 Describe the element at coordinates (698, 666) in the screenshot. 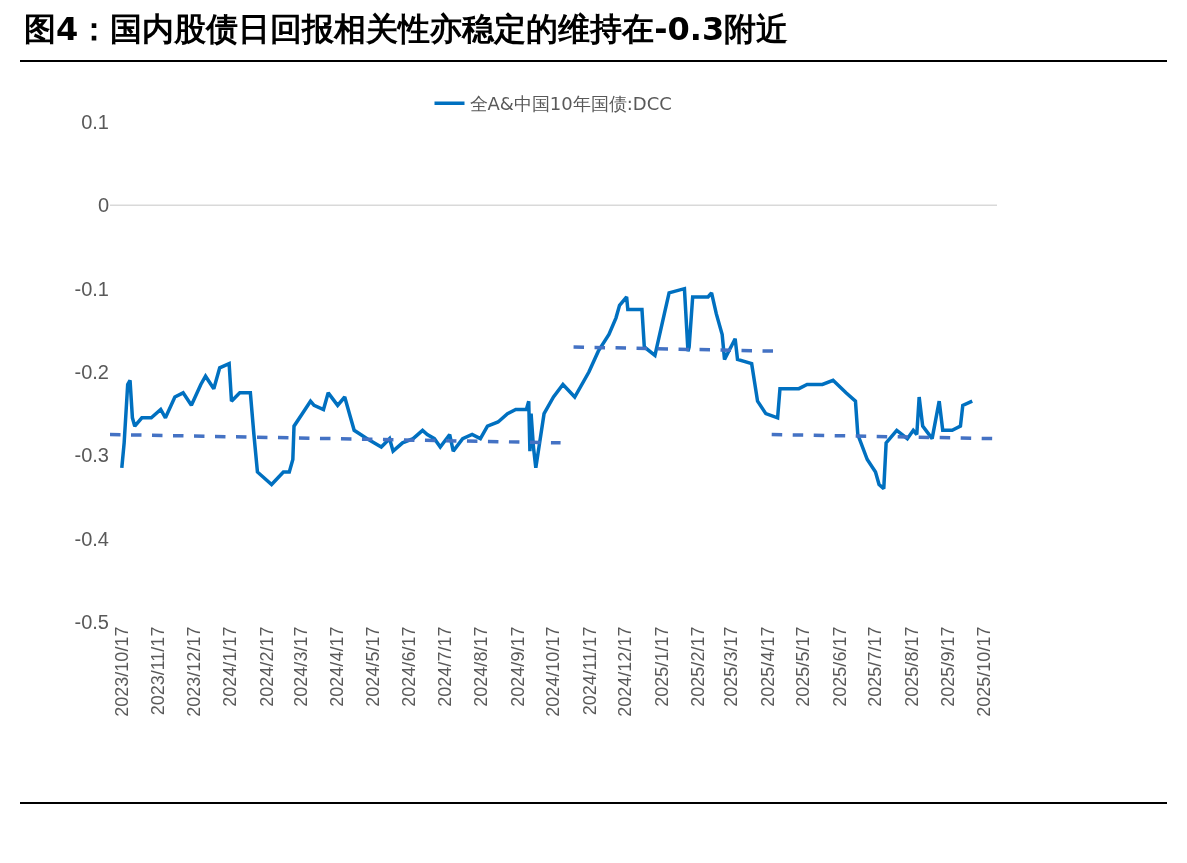

I see `x-tick-label: 2025/2/17` at that location.